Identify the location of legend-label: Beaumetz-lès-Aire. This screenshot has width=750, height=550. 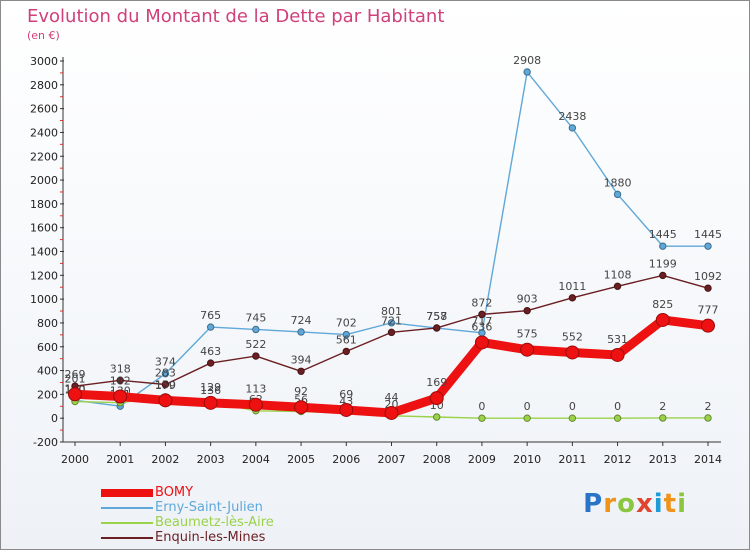
(214, 522).